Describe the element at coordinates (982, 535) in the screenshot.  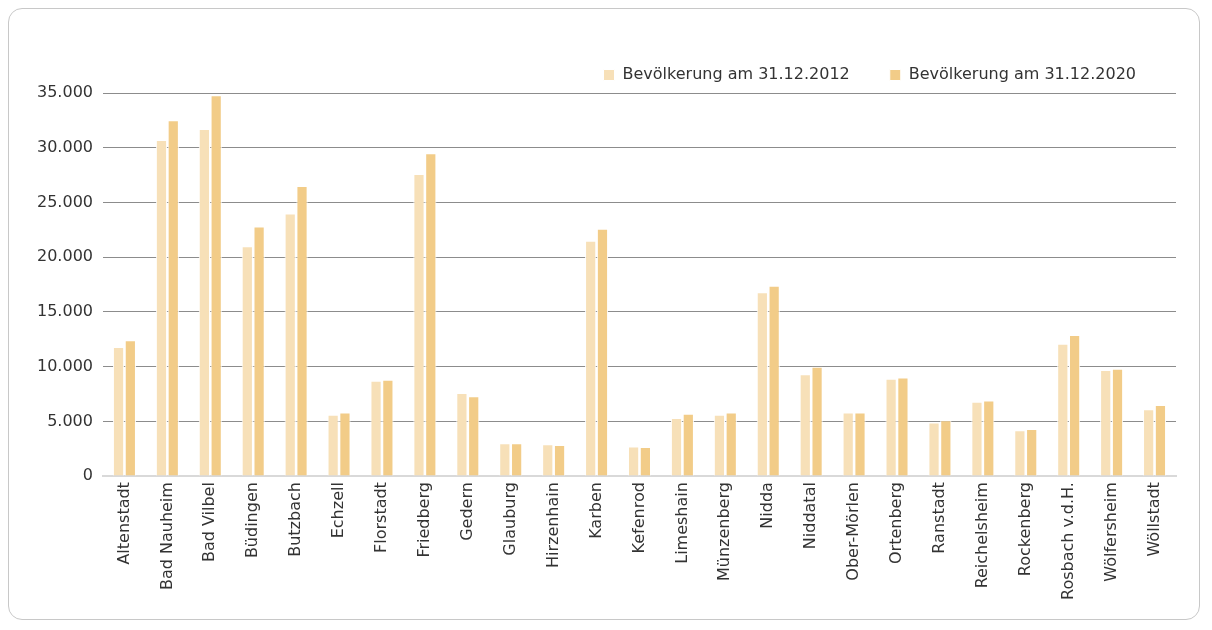
I see `x-tick-label: Reichelsheim` at that location.